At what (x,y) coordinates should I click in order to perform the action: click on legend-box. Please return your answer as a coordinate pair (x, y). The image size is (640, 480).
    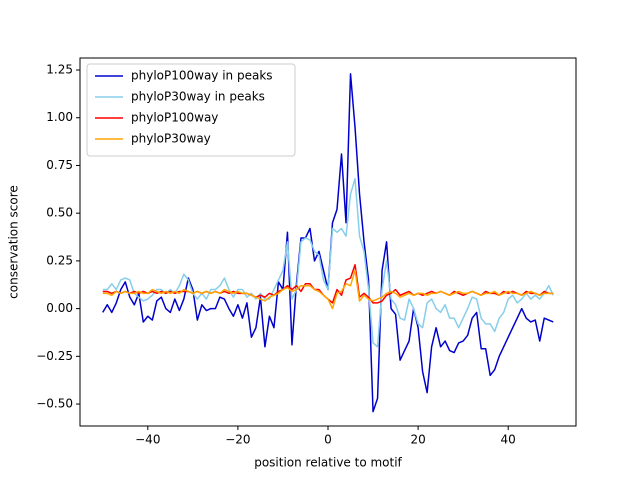
    Looking at the image, I should click on (191, 110).